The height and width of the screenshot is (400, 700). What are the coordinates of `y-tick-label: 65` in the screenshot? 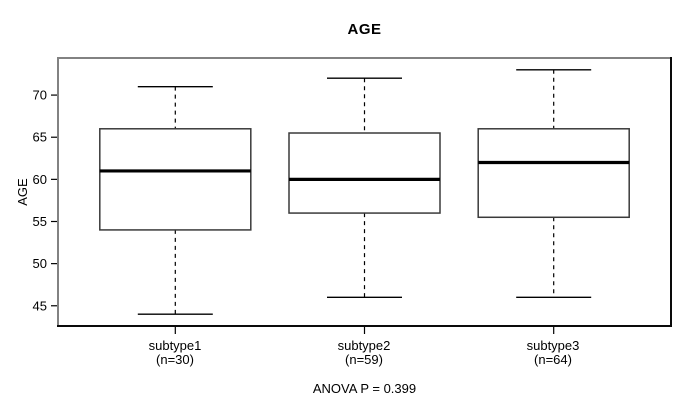 It's located at (40, 137).